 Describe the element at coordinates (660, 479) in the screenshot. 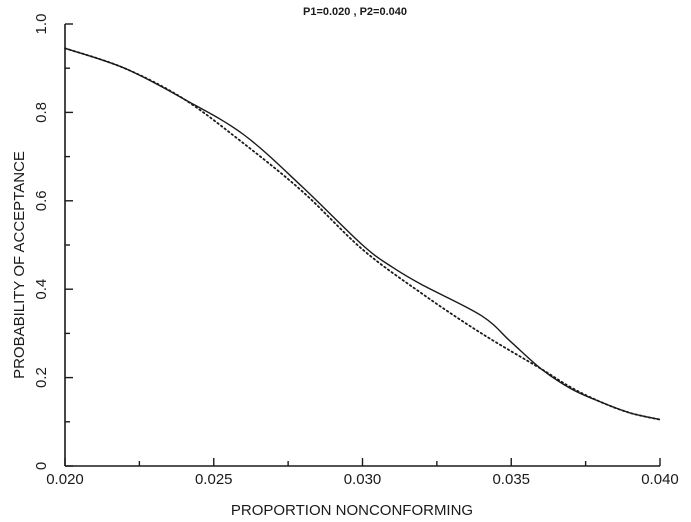

I see `x-tick-label: 0.040` at that location.